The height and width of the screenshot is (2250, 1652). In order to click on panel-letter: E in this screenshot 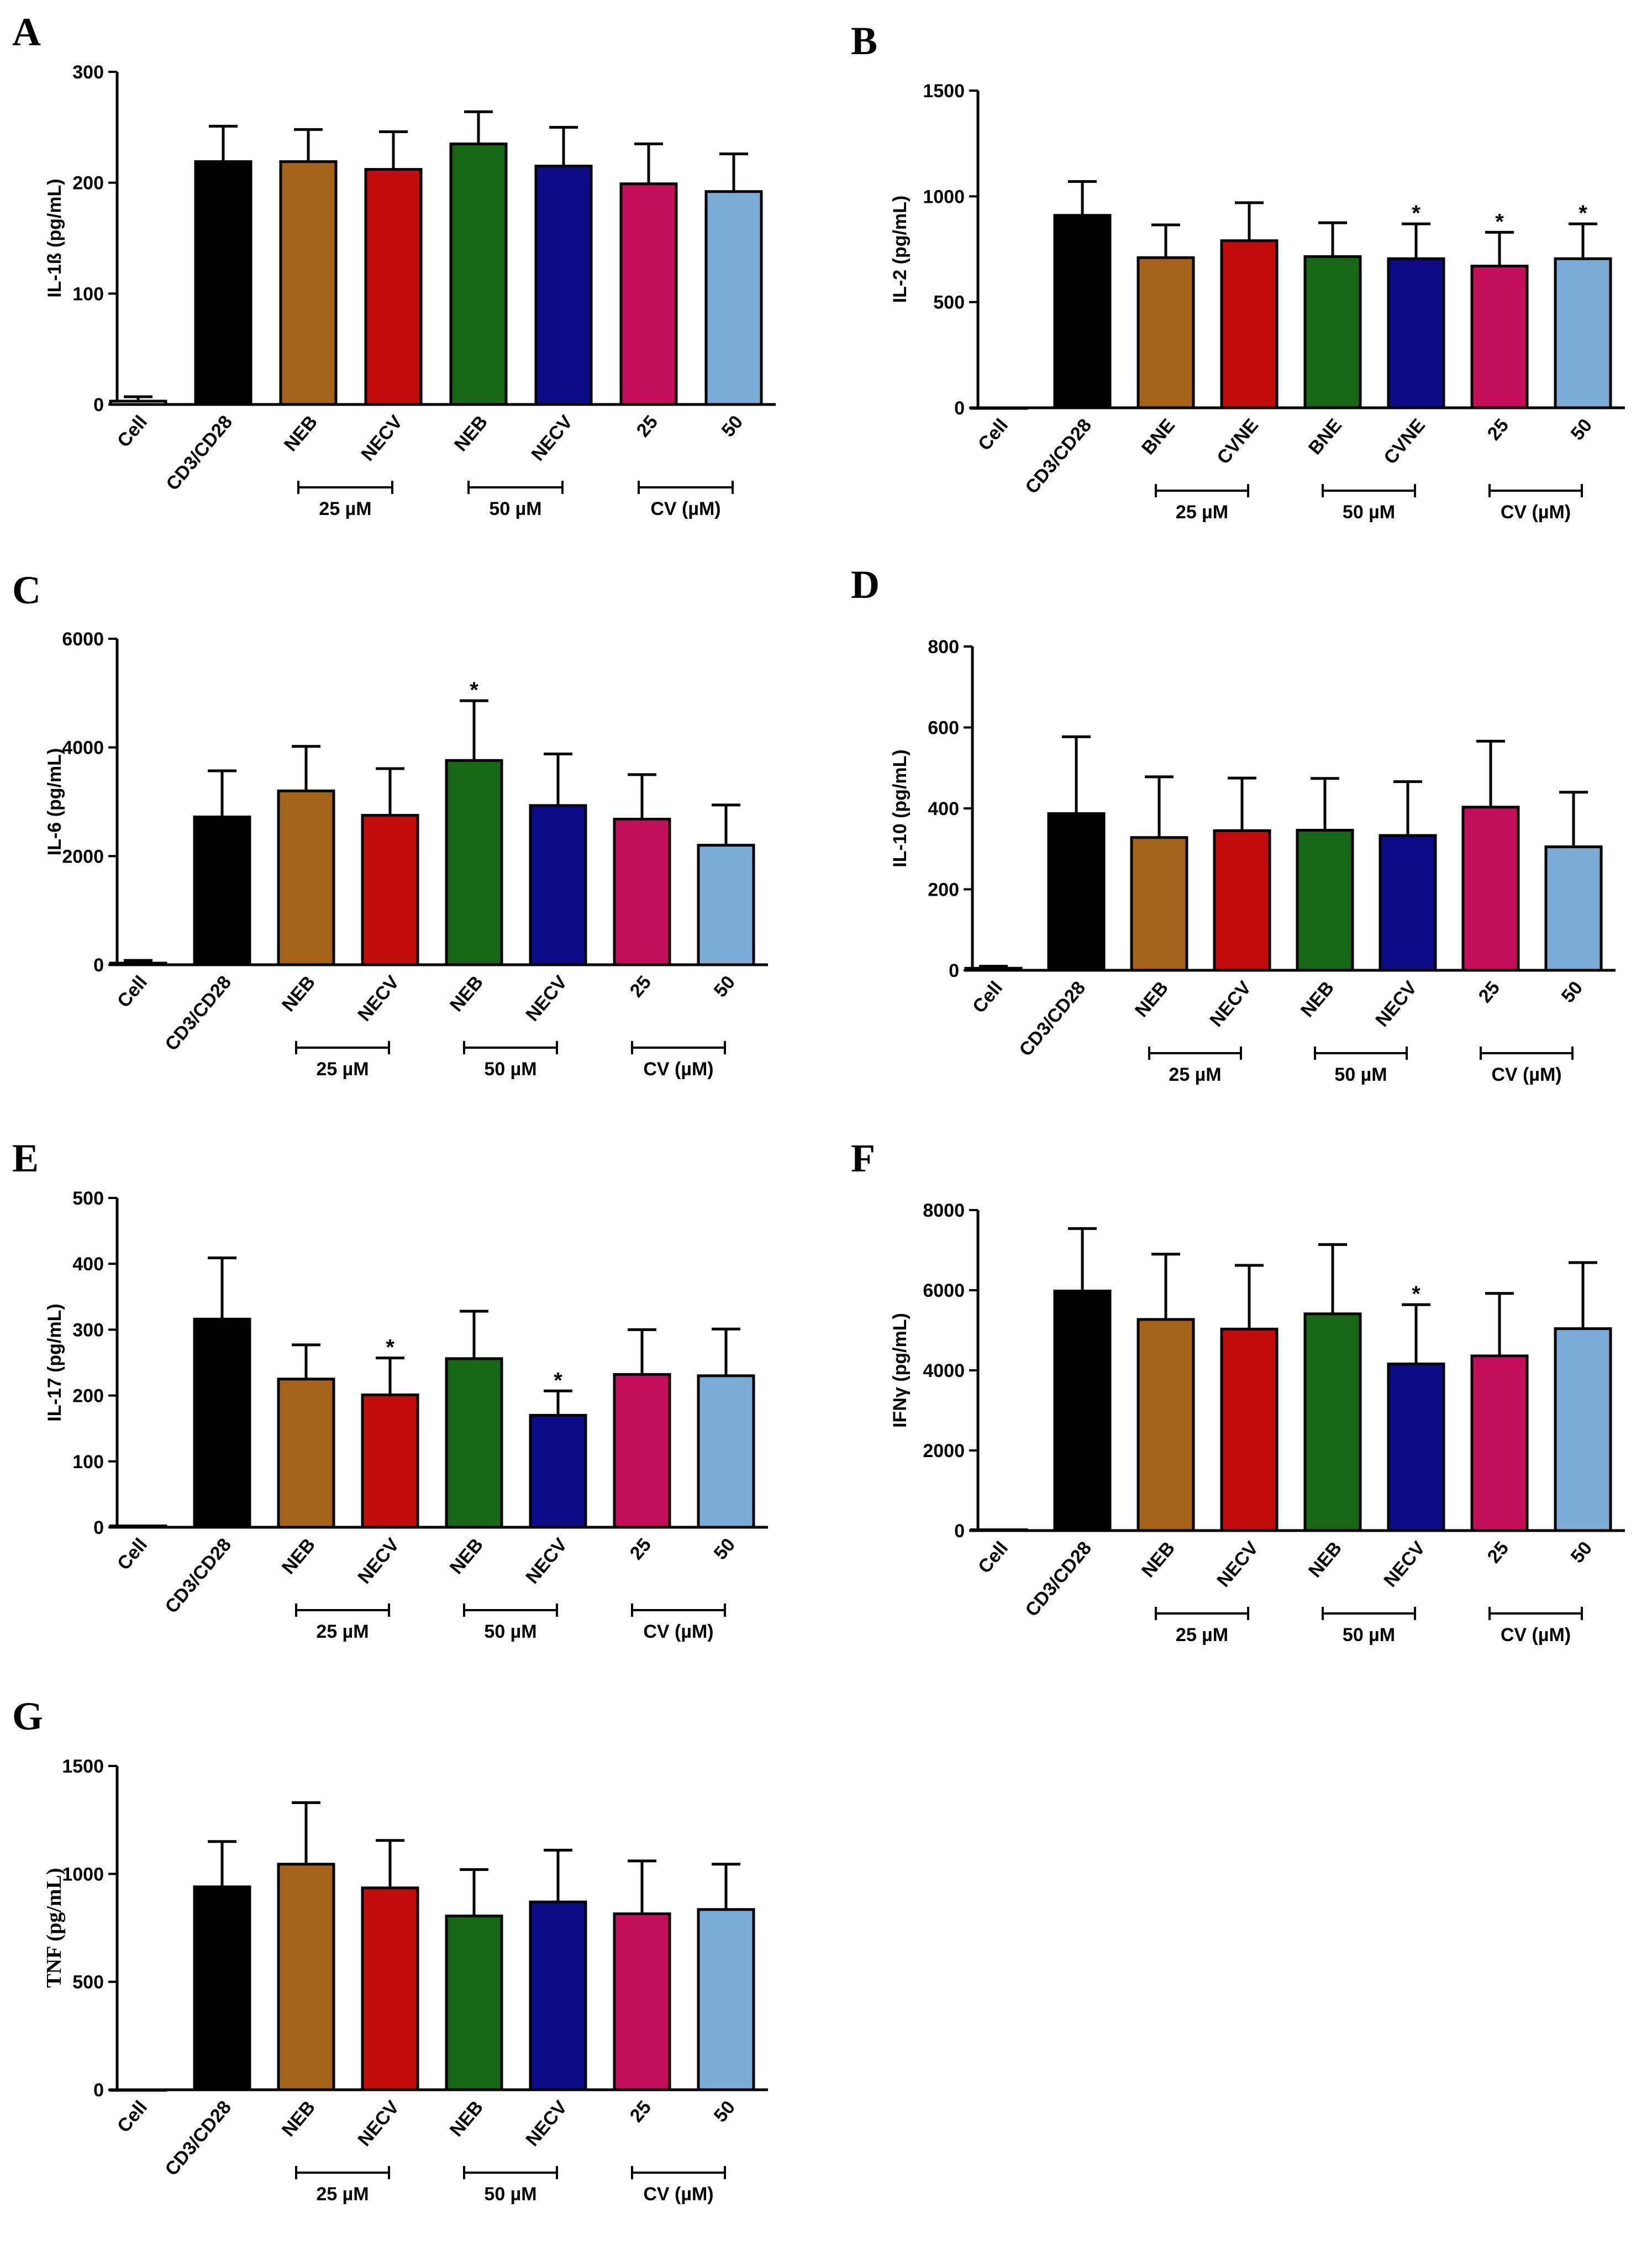, I will do `click(25, 1158)`.